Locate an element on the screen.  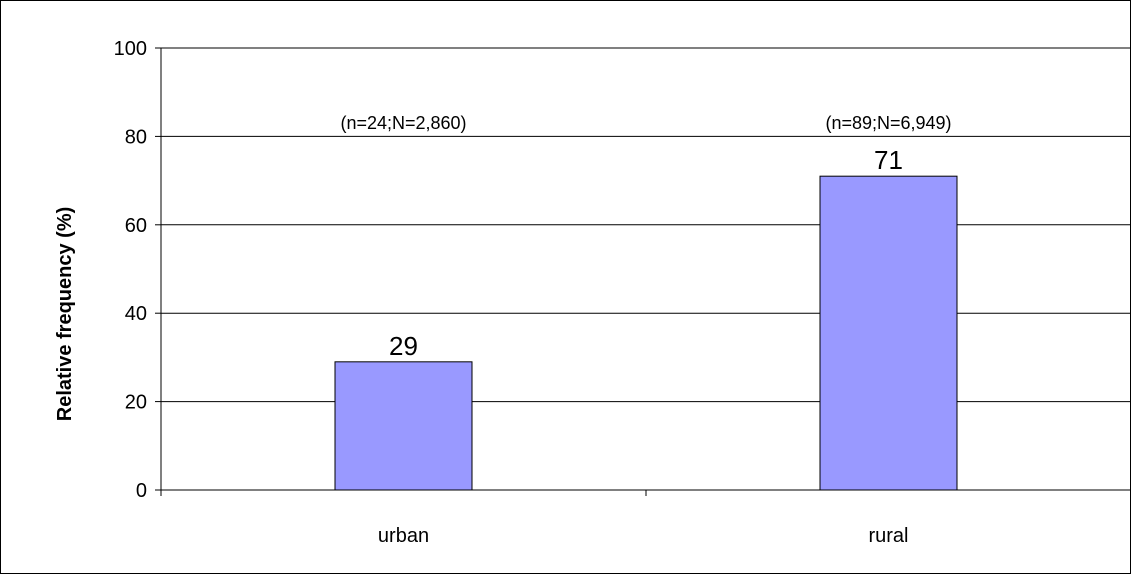
y-axis-title: Relative frequency (%) is located at coordinates (65, 314).